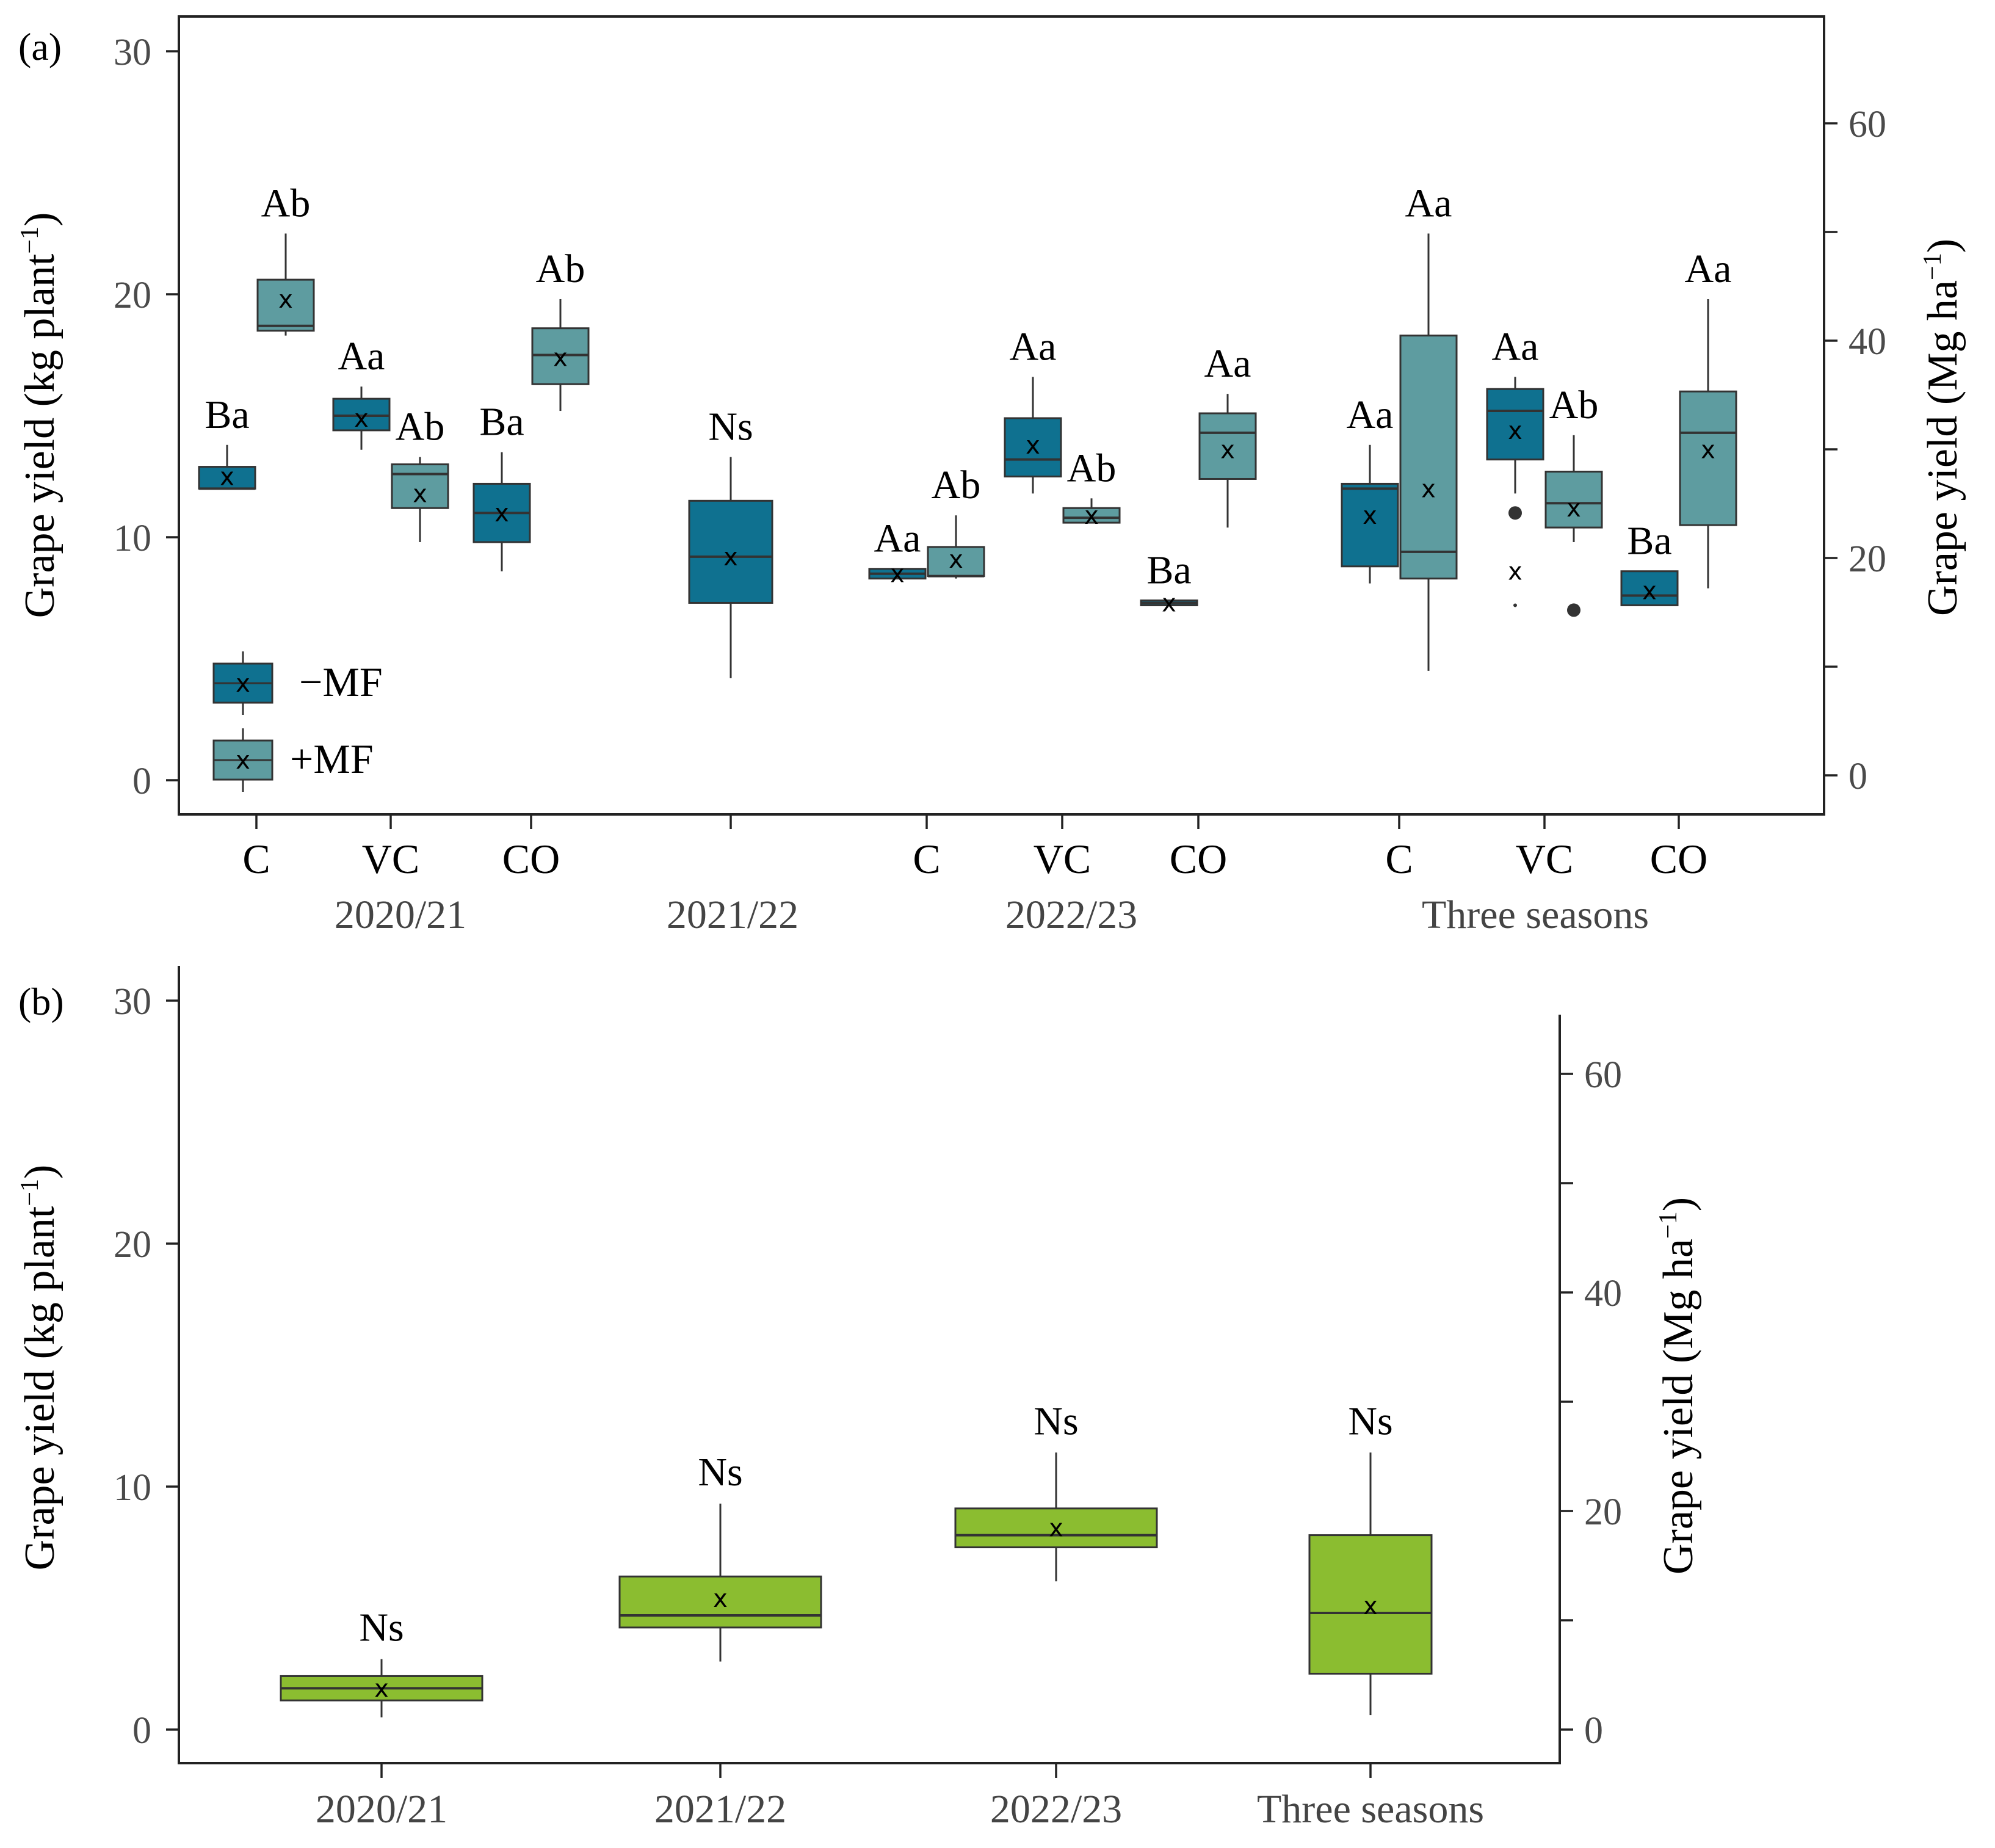 Image resolution: width=1995 pixels, height=1848 pixels. I want to click on box-202223: x Ns, so click(1056, 1490).